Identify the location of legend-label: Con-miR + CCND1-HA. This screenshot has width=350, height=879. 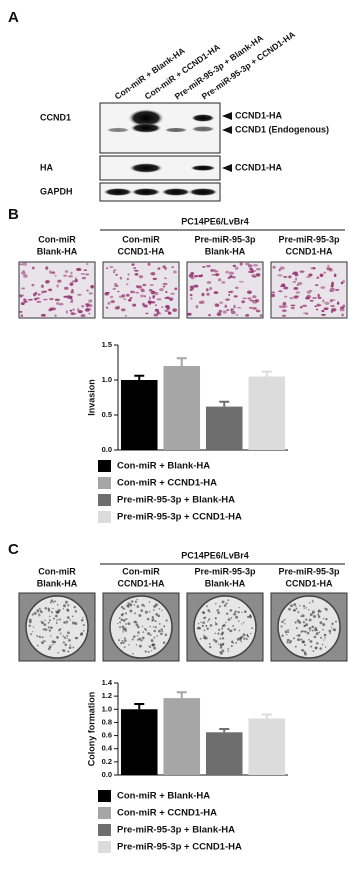
(167, 813).